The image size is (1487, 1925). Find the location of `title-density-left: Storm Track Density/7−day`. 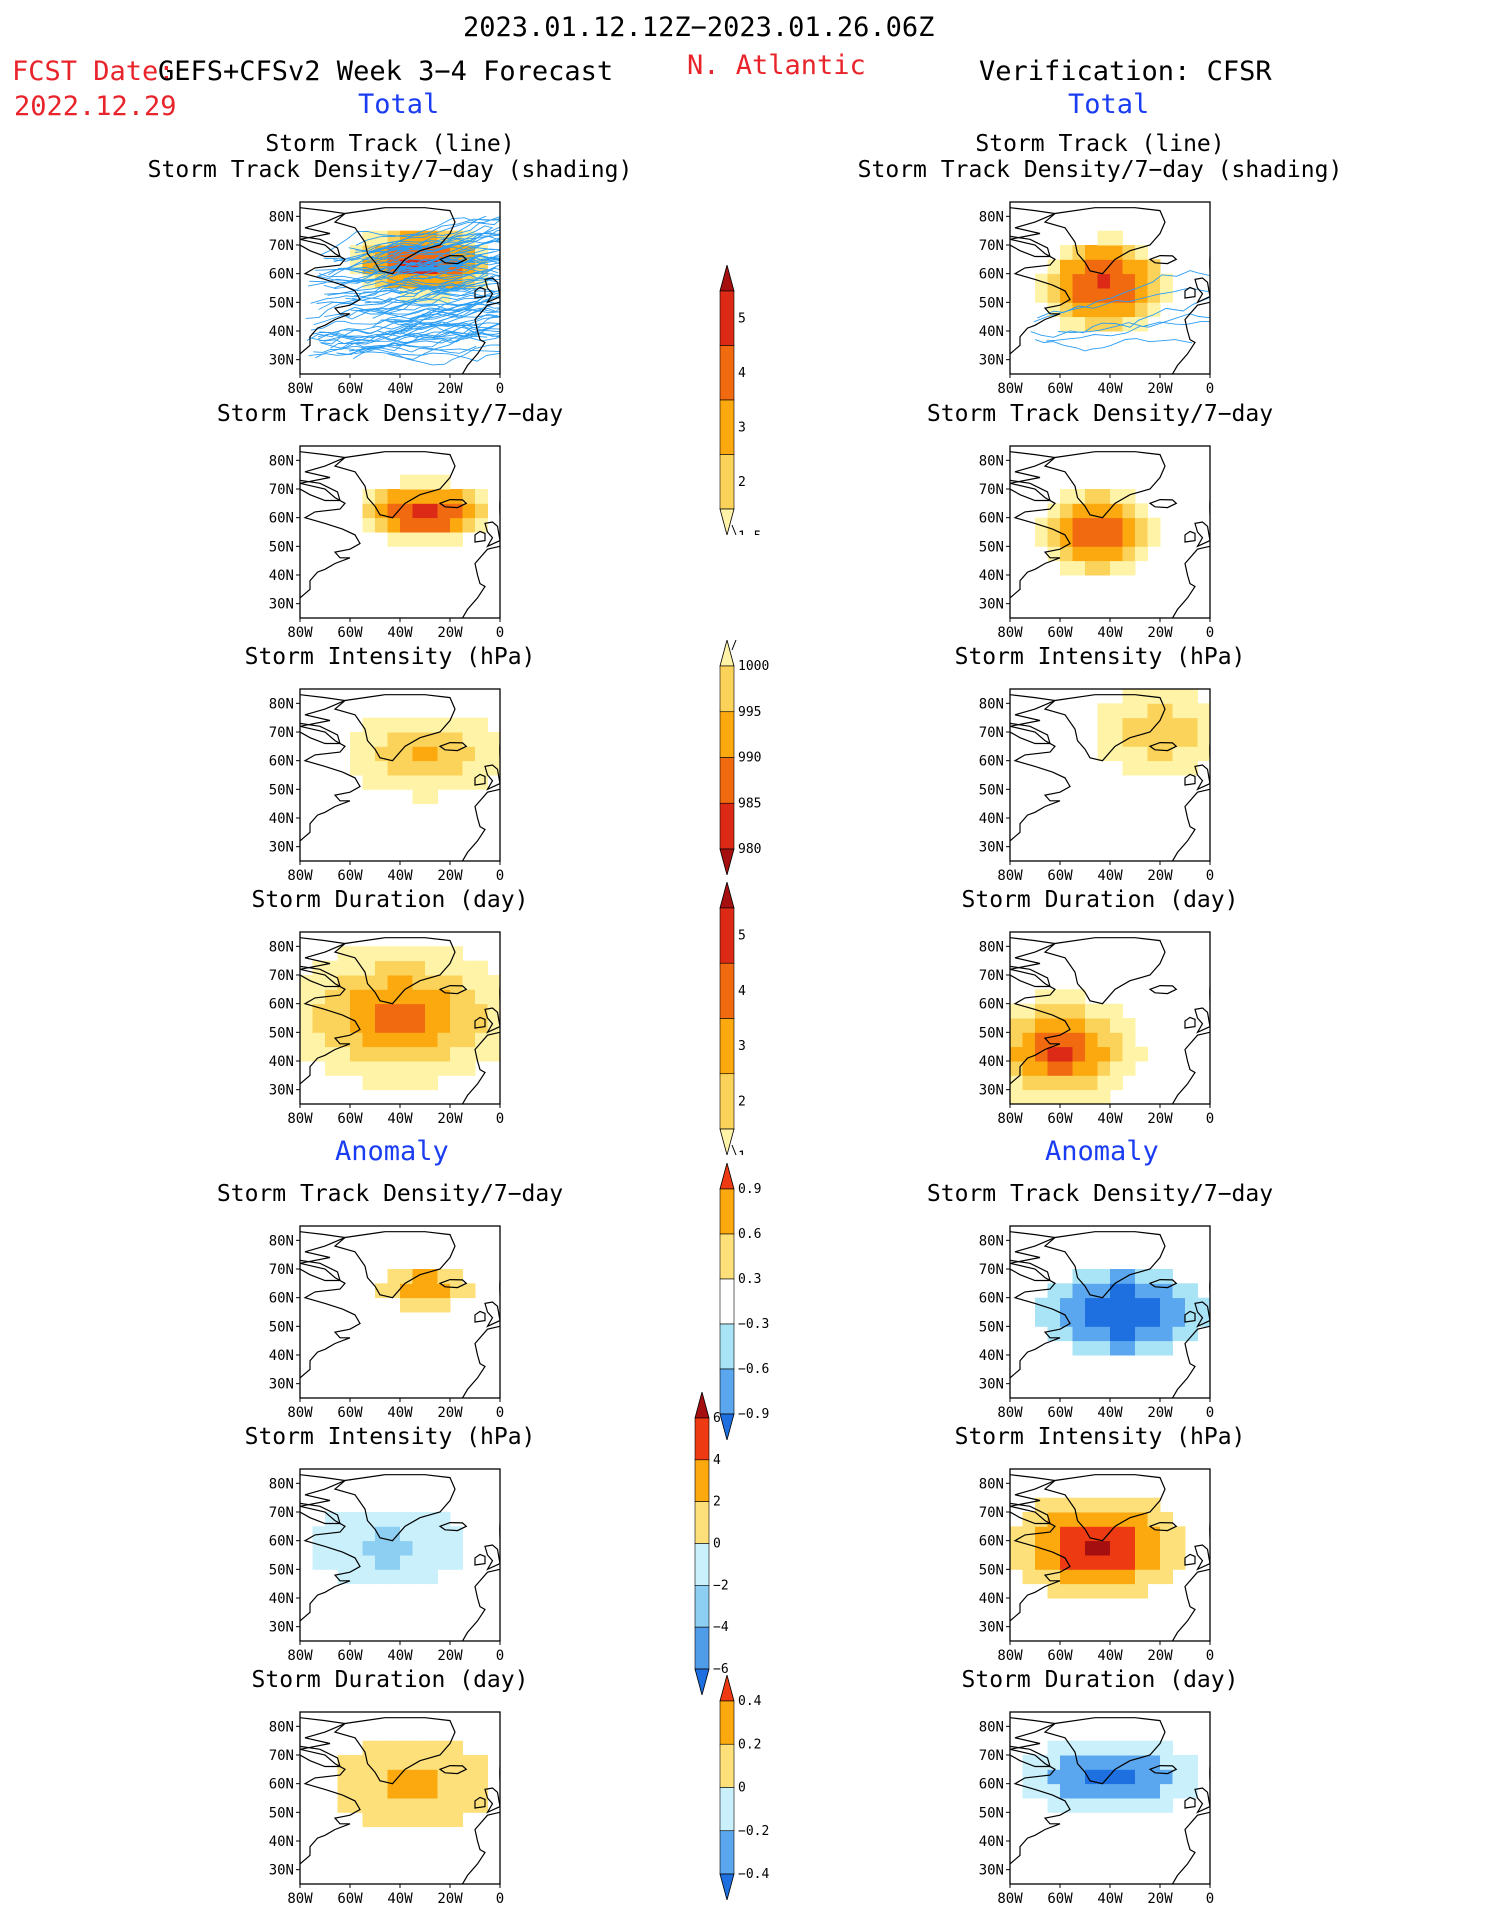

title-density-left: Storm Track Density/7−day is located at coordinates (390, 414).